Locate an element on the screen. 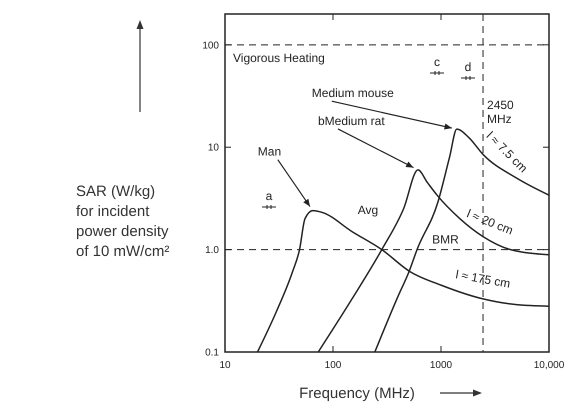 This screenshot has width=569, height=418. y-axis-title: SAR (W/kg) for incident power density of 10 mW/cm² is located at coordinates (123, 221).